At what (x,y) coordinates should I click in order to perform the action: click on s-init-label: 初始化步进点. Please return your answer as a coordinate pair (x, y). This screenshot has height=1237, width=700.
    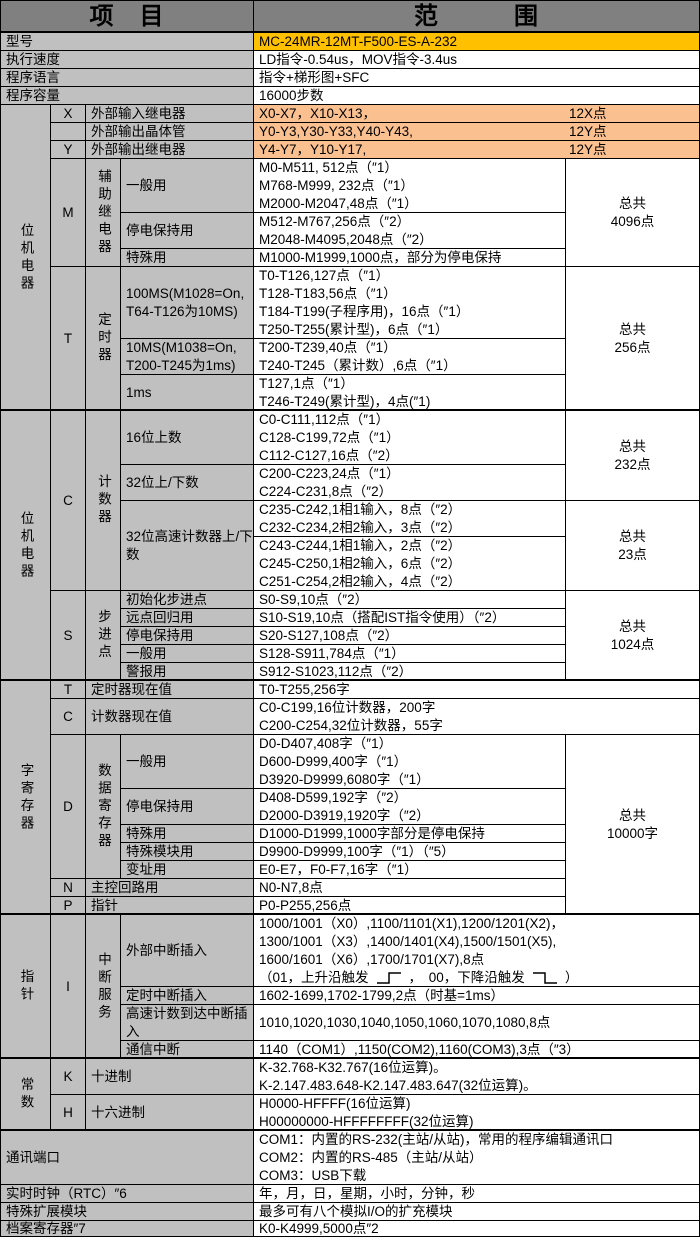
    Looking at the image, I should click on (187, 599).